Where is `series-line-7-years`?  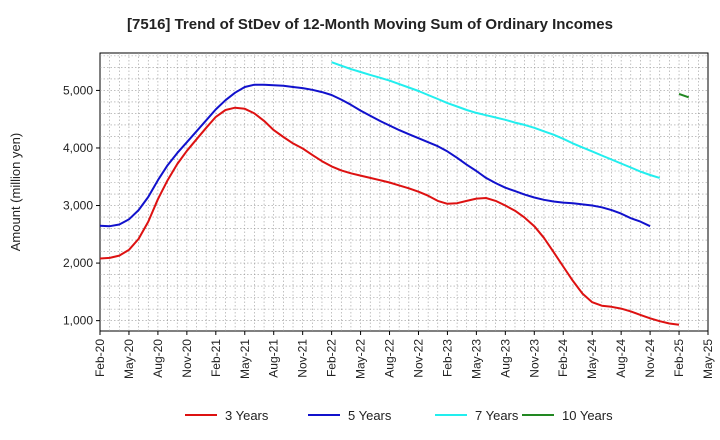
series-line-7-years is located at coordinates (495, 120).